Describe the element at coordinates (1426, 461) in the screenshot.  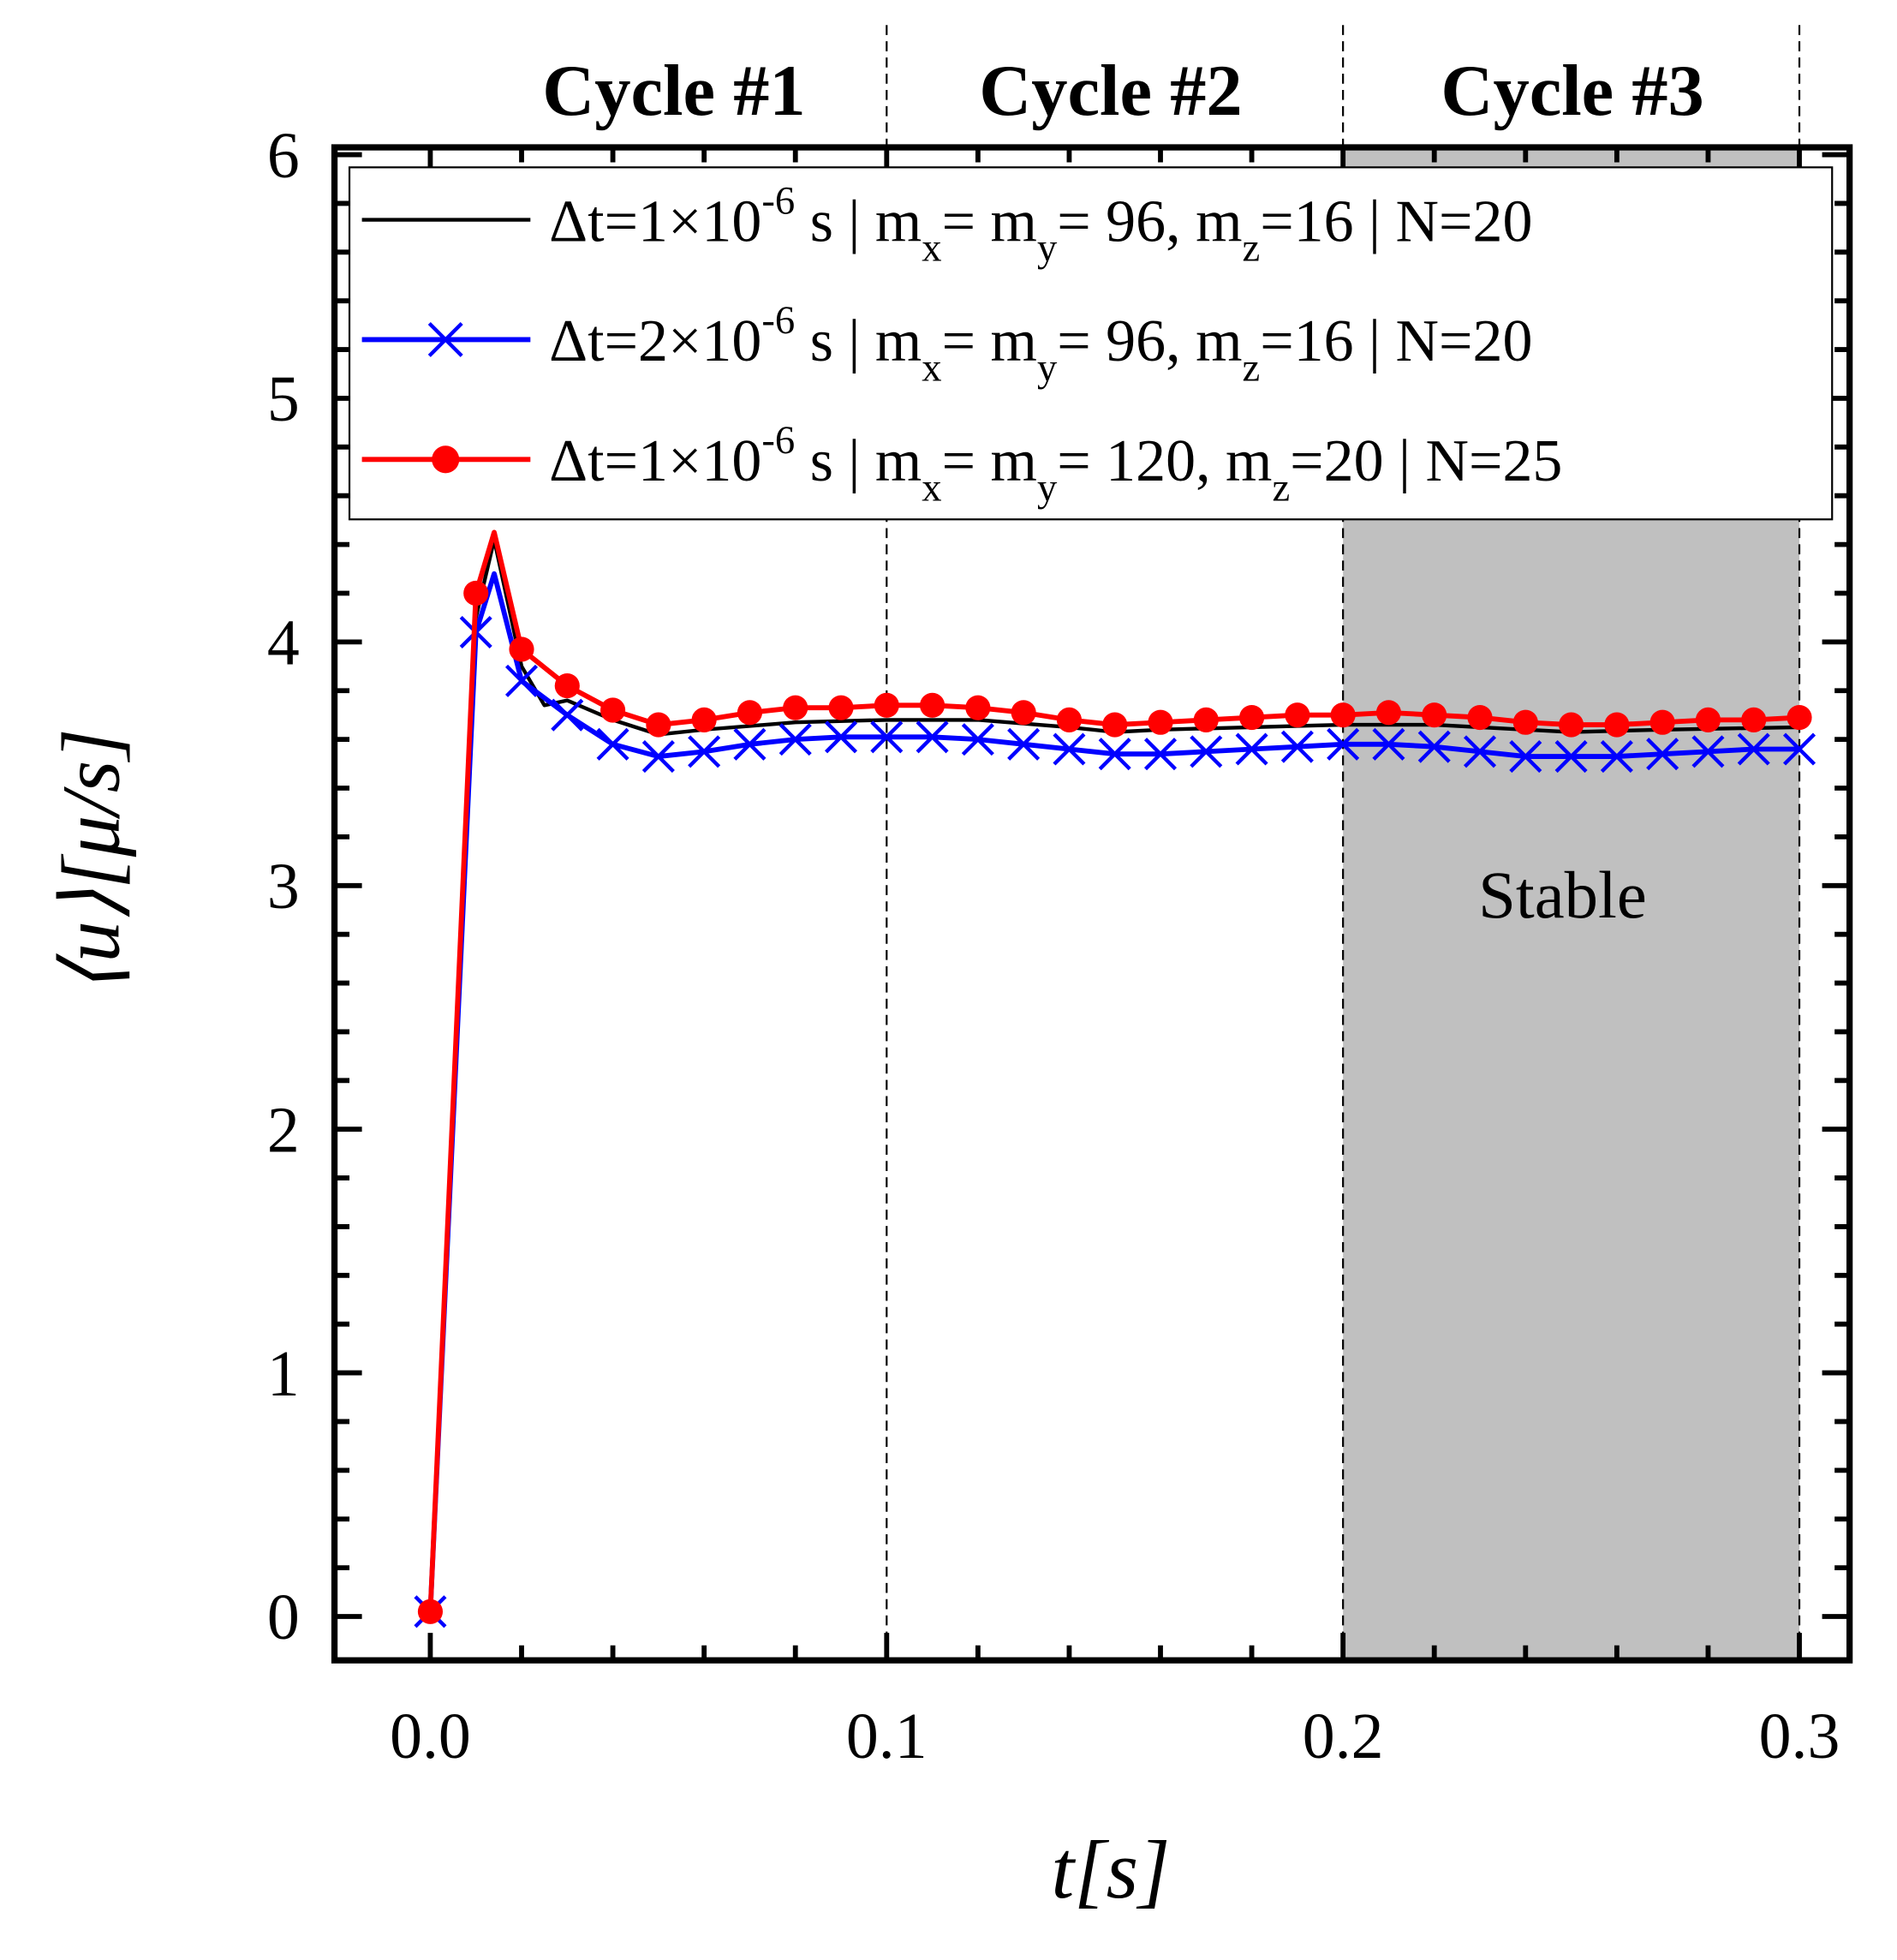
I see `legend-label-part: =20 | N=25` at that location.